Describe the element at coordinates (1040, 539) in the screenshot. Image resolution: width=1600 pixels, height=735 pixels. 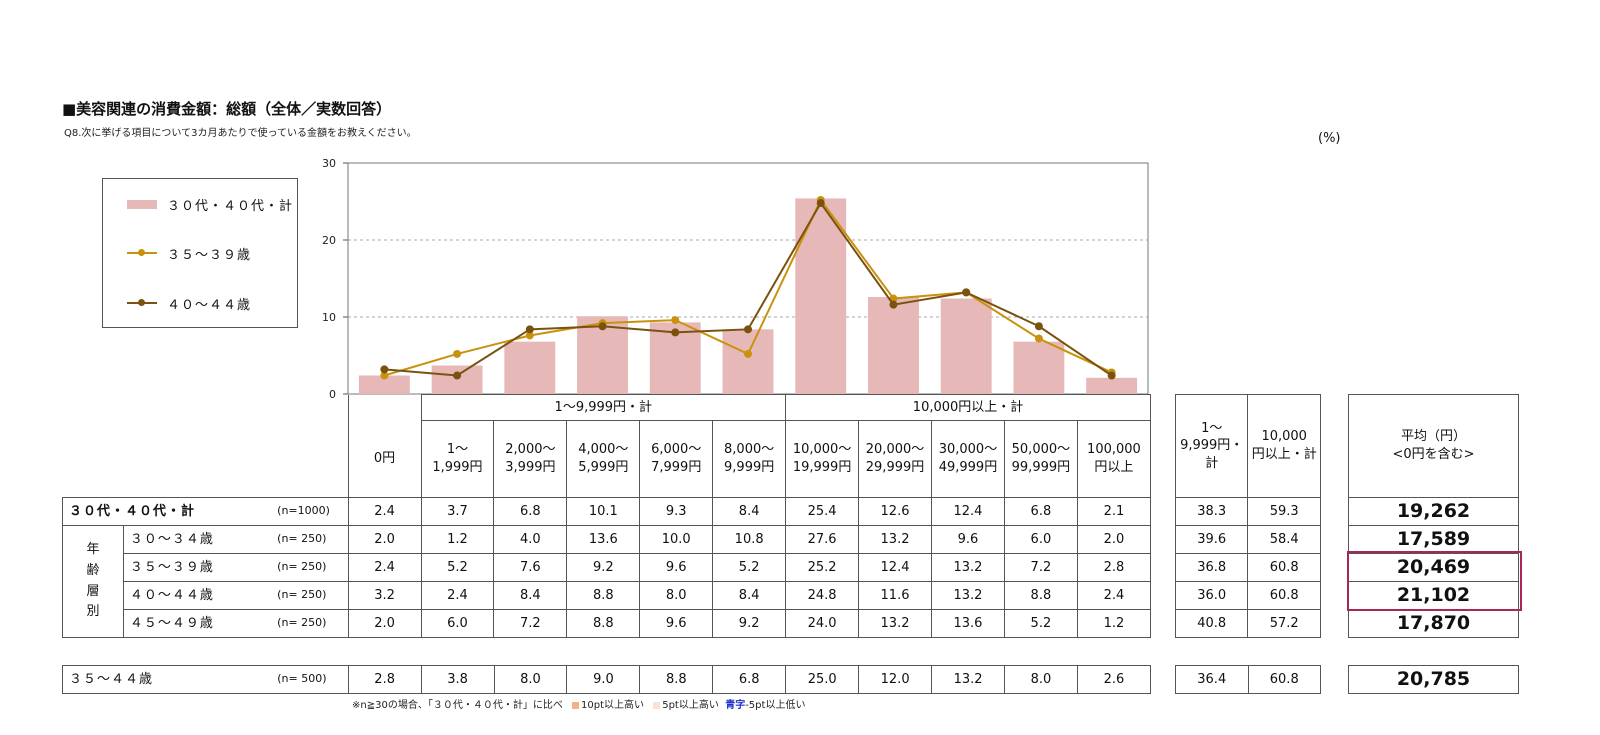
I see `value-cell: 6.0` at that location.